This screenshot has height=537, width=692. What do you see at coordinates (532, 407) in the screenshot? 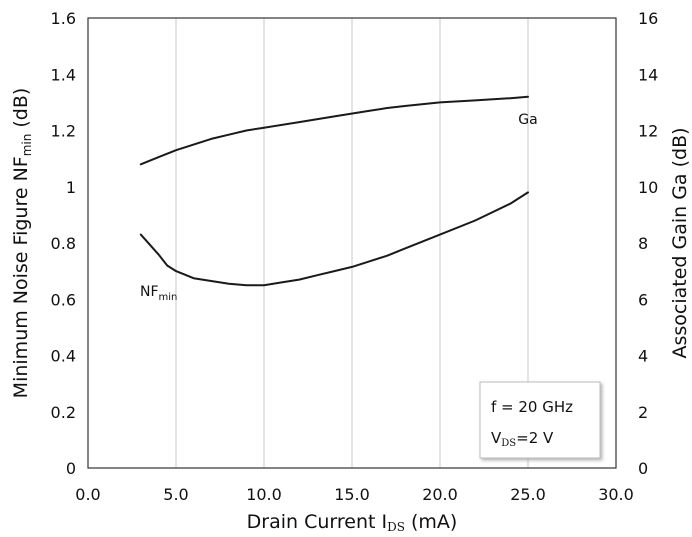
I see `condition-frequency: f = 20 GHz` at bounding box center [532, 407].